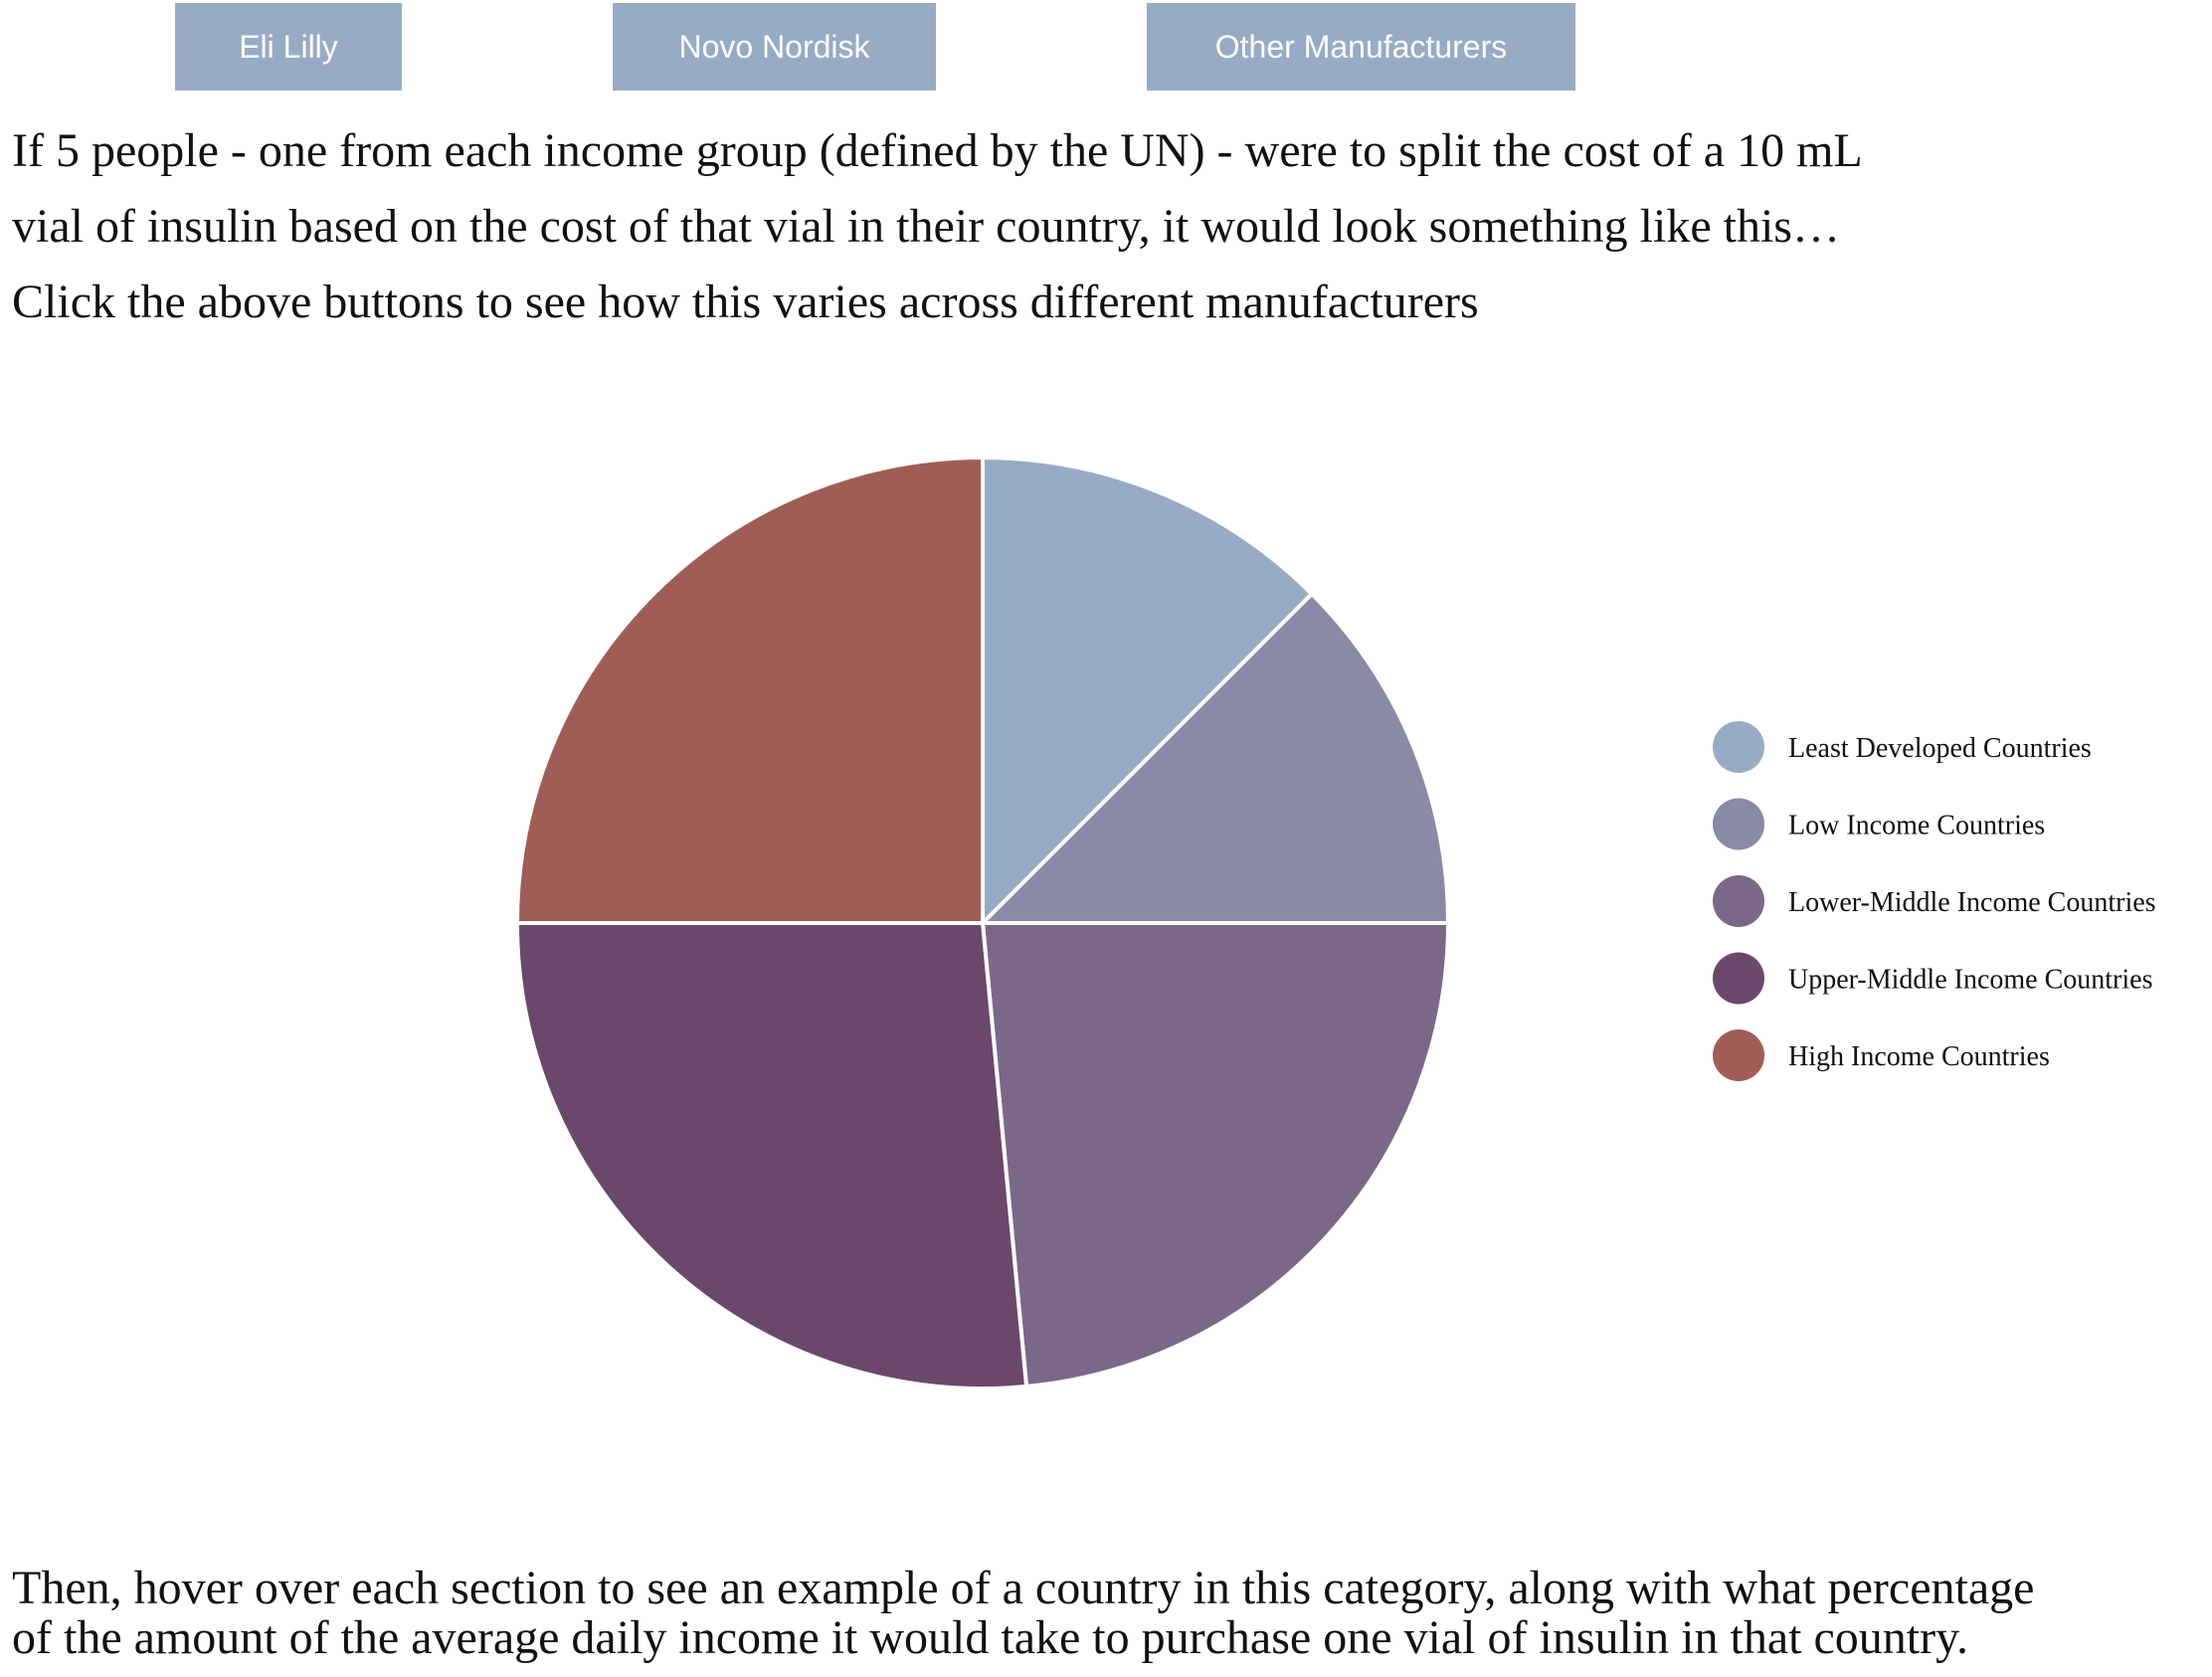  What do you see at coordinates (1970, 980) in the screenshot?
I see `legend-label-upper-middle-income-countries: Upper-Middle Income Countries` at bounding box center [1970, 980].